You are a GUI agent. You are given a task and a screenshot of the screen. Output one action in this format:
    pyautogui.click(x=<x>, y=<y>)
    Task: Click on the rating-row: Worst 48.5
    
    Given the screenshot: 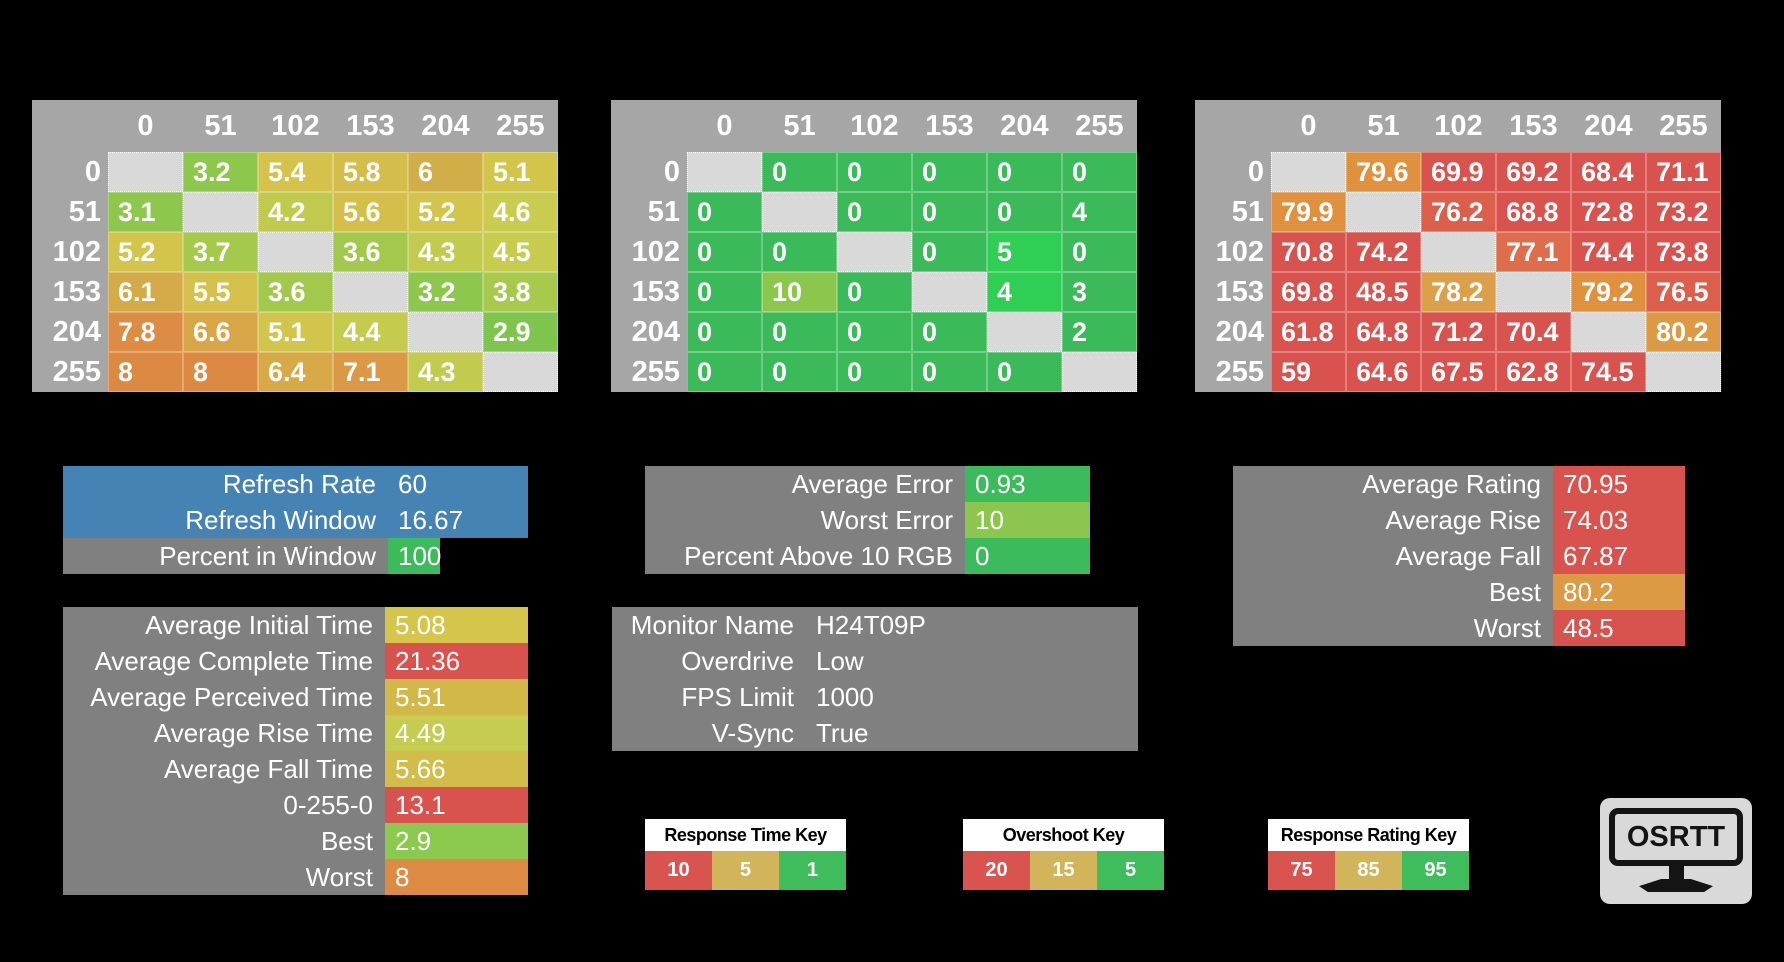 What is the action you would take?
    pyautogui.click(x=1459, y=628)
    